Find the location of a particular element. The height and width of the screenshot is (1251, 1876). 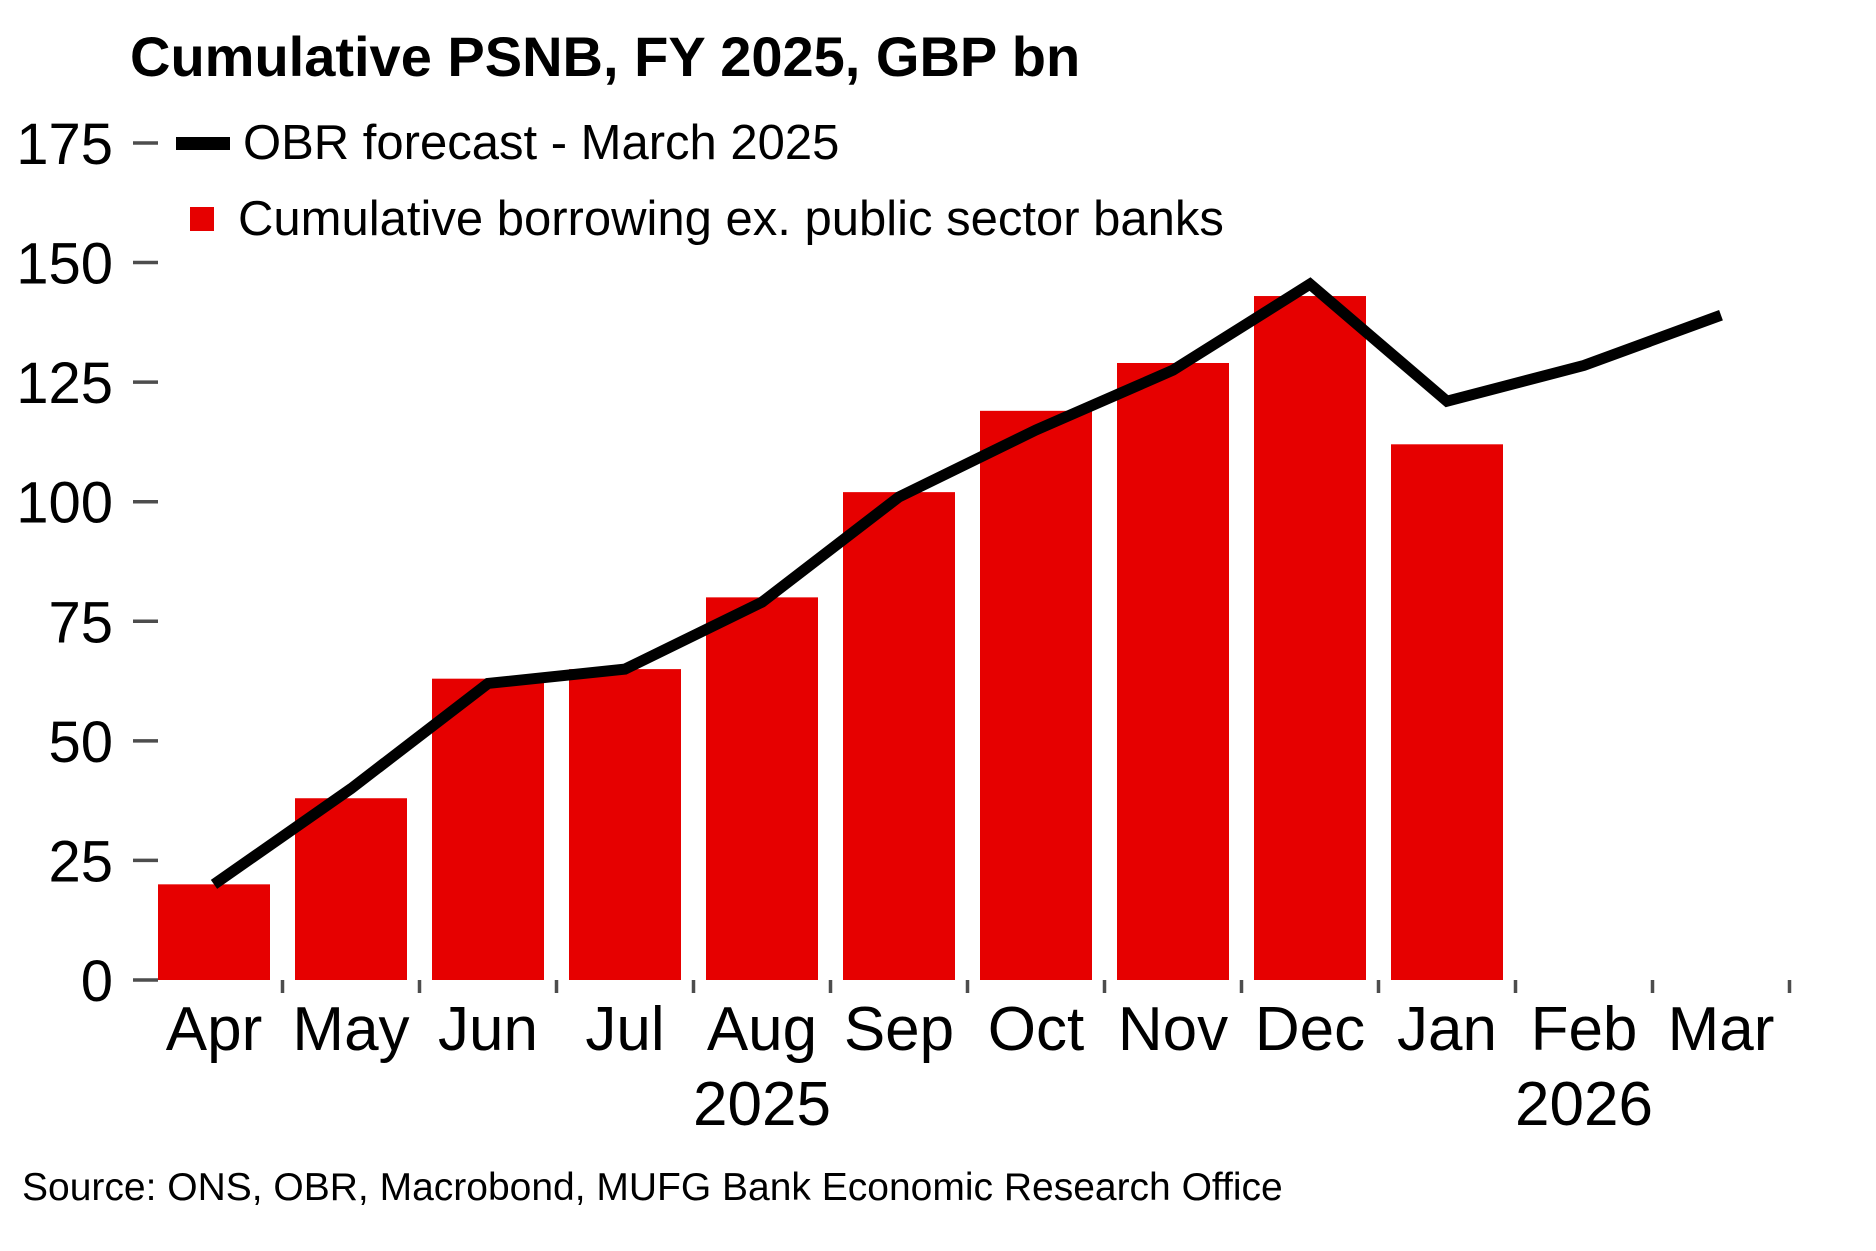

bar-jun is located at coordinates (488, 829).